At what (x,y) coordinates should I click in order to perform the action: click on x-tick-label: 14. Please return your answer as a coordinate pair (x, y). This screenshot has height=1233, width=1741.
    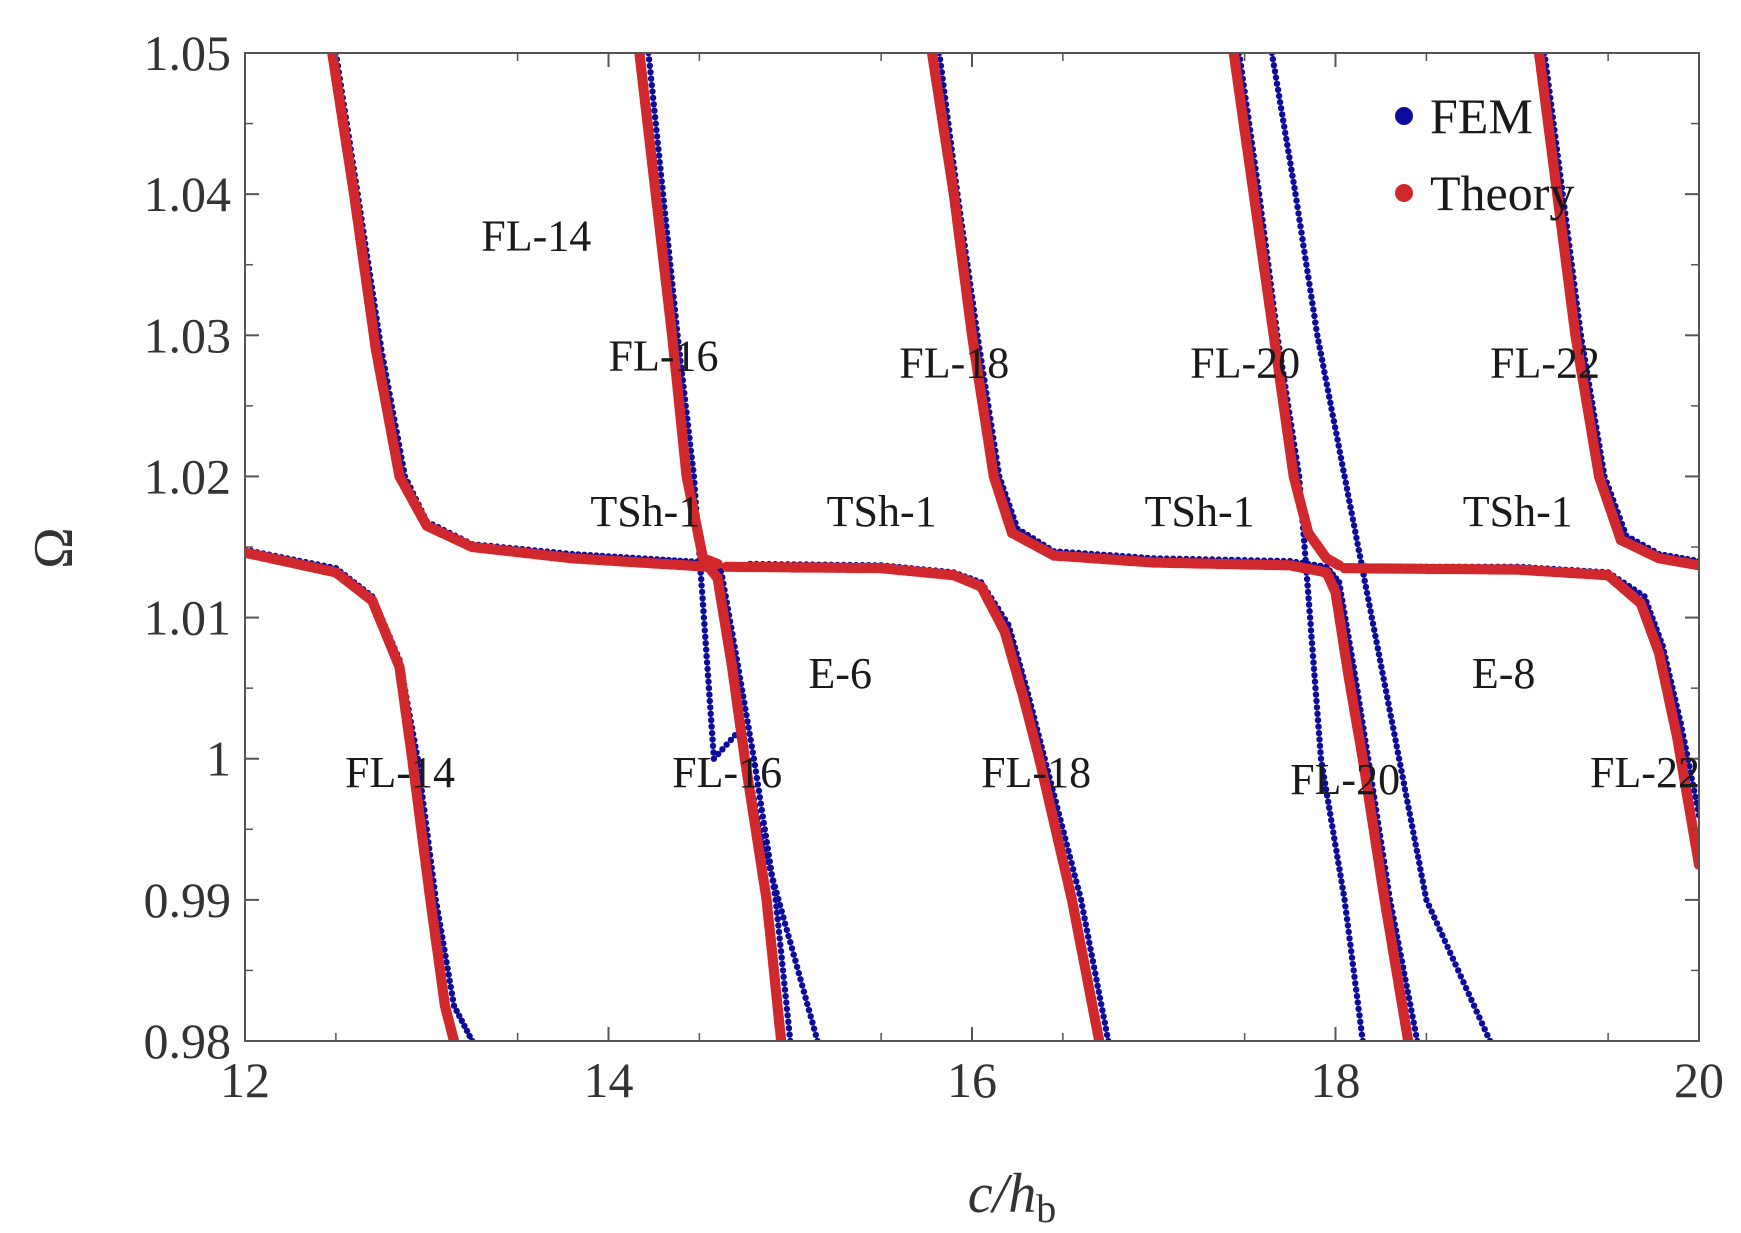
    Looking at the image, I should click on (609, 1080).